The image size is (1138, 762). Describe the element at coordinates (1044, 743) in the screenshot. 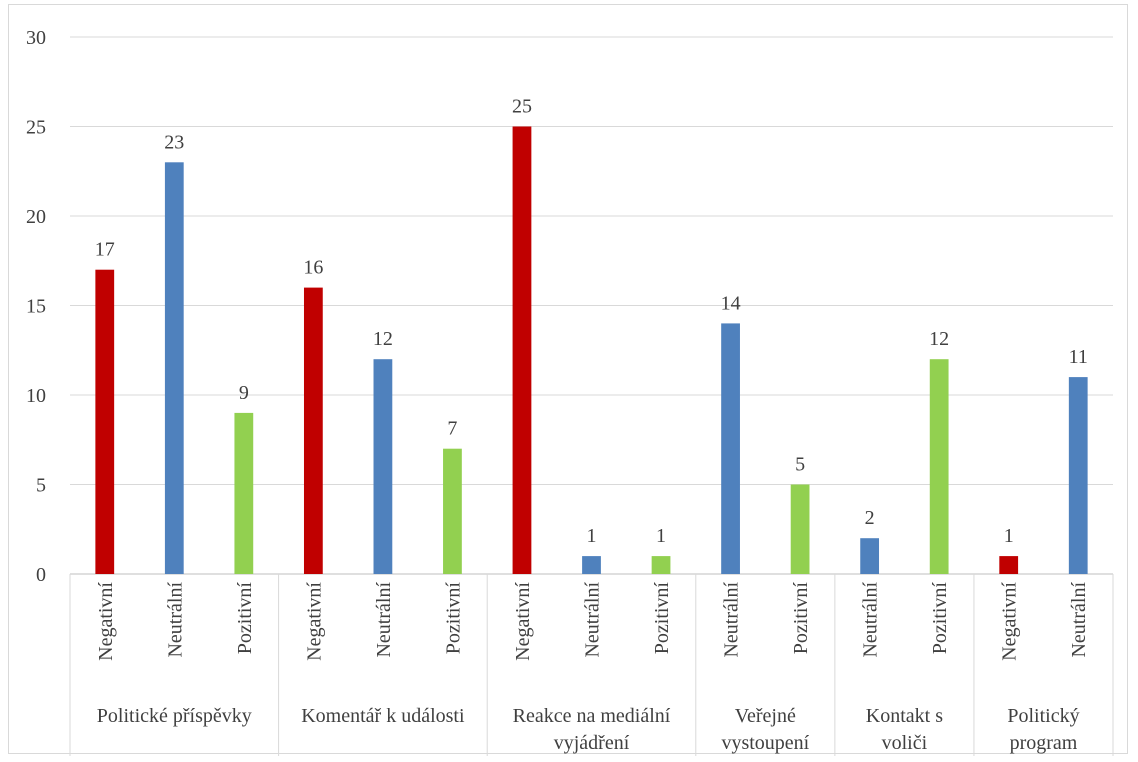

I see `group-label: program` at that location.